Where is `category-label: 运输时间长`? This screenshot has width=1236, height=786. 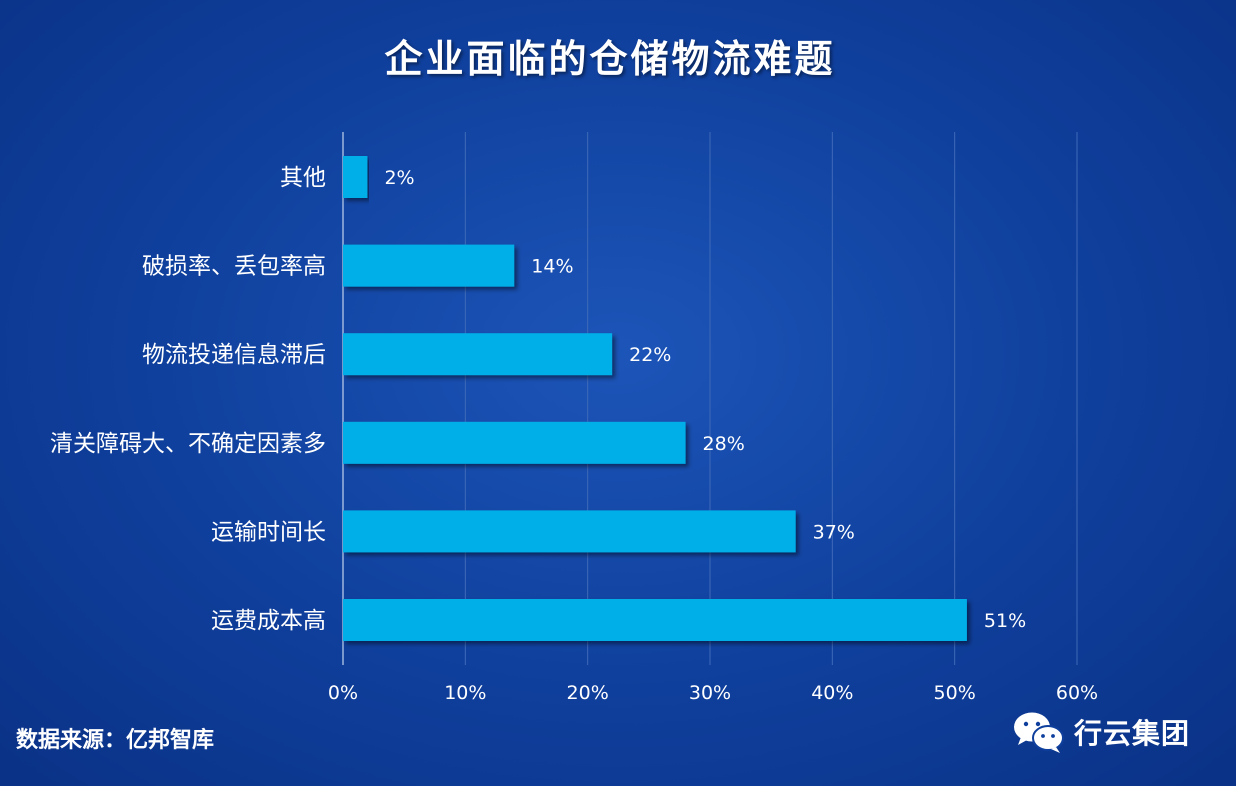 category-label: 运输时间长 is located at coordinates (268, 532).